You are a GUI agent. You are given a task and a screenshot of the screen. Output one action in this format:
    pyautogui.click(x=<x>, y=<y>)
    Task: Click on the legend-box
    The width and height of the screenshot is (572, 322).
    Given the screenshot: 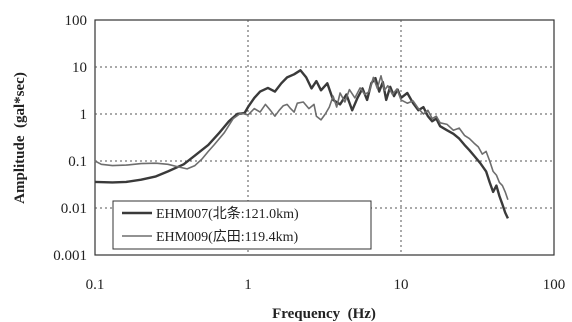 What is the action you would take?
    pyautogui.click(x=242, y=225)
    